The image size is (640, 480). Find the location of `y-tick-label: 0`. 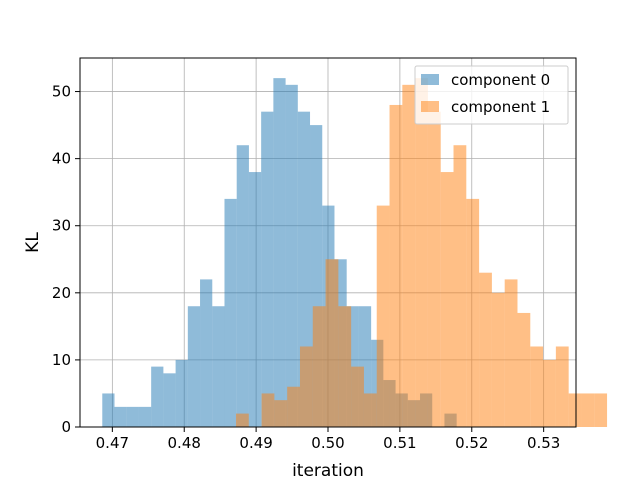

y-tick-label: 0 is located at coordinates (66, 427).